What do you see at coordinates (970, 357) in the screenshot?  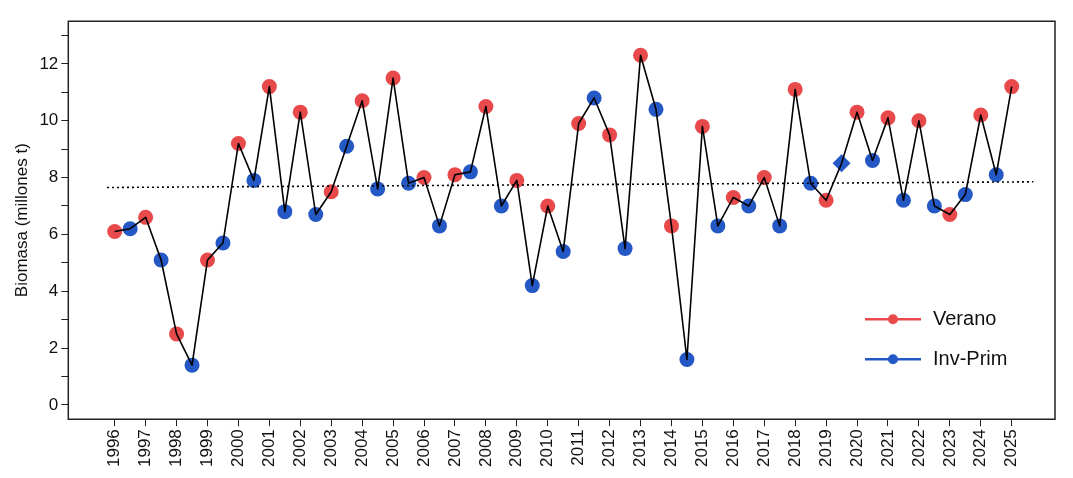 I see `legend-label: Inv-Prim` at bounding box center [970, 357].